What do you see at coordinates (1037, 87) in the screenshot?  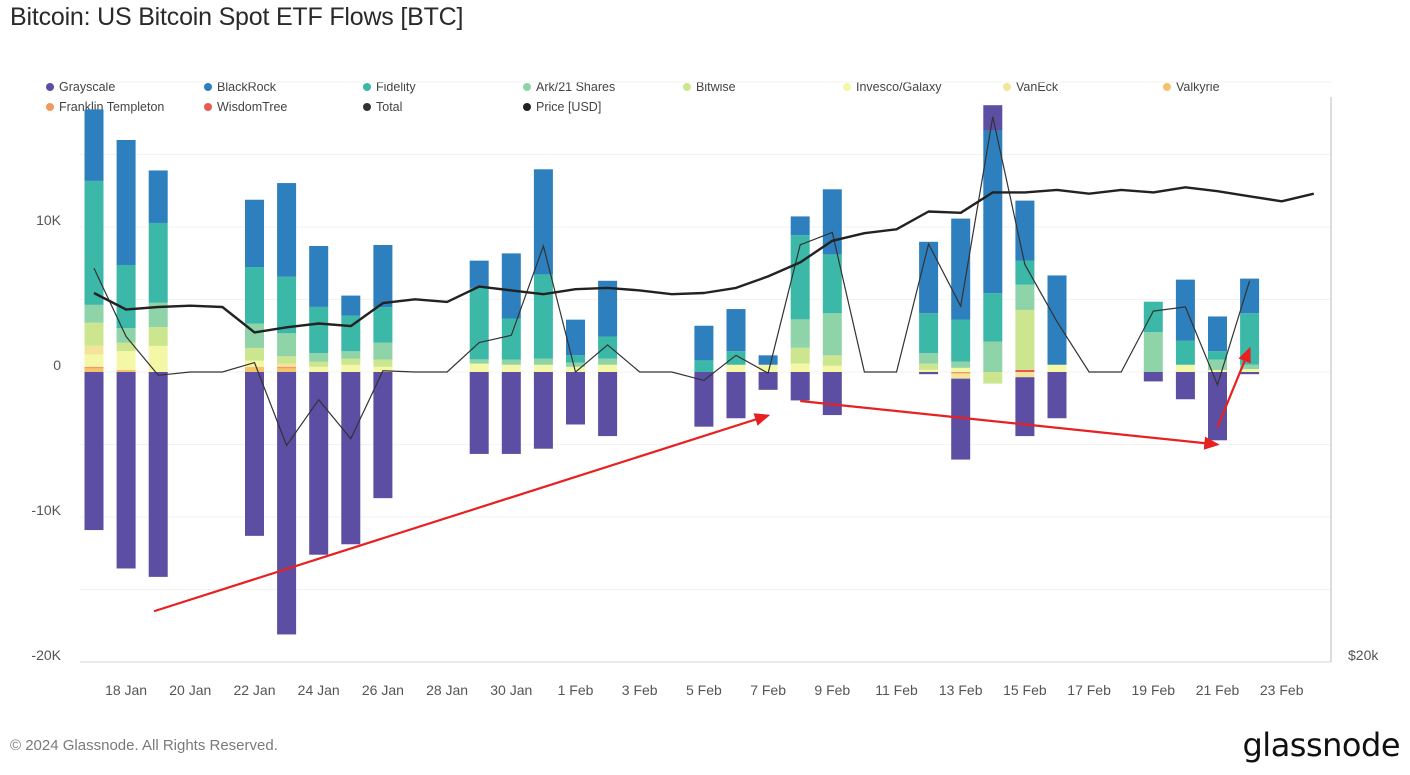 I see `legend-label: VanEck` at bounding box center [1037, 87].